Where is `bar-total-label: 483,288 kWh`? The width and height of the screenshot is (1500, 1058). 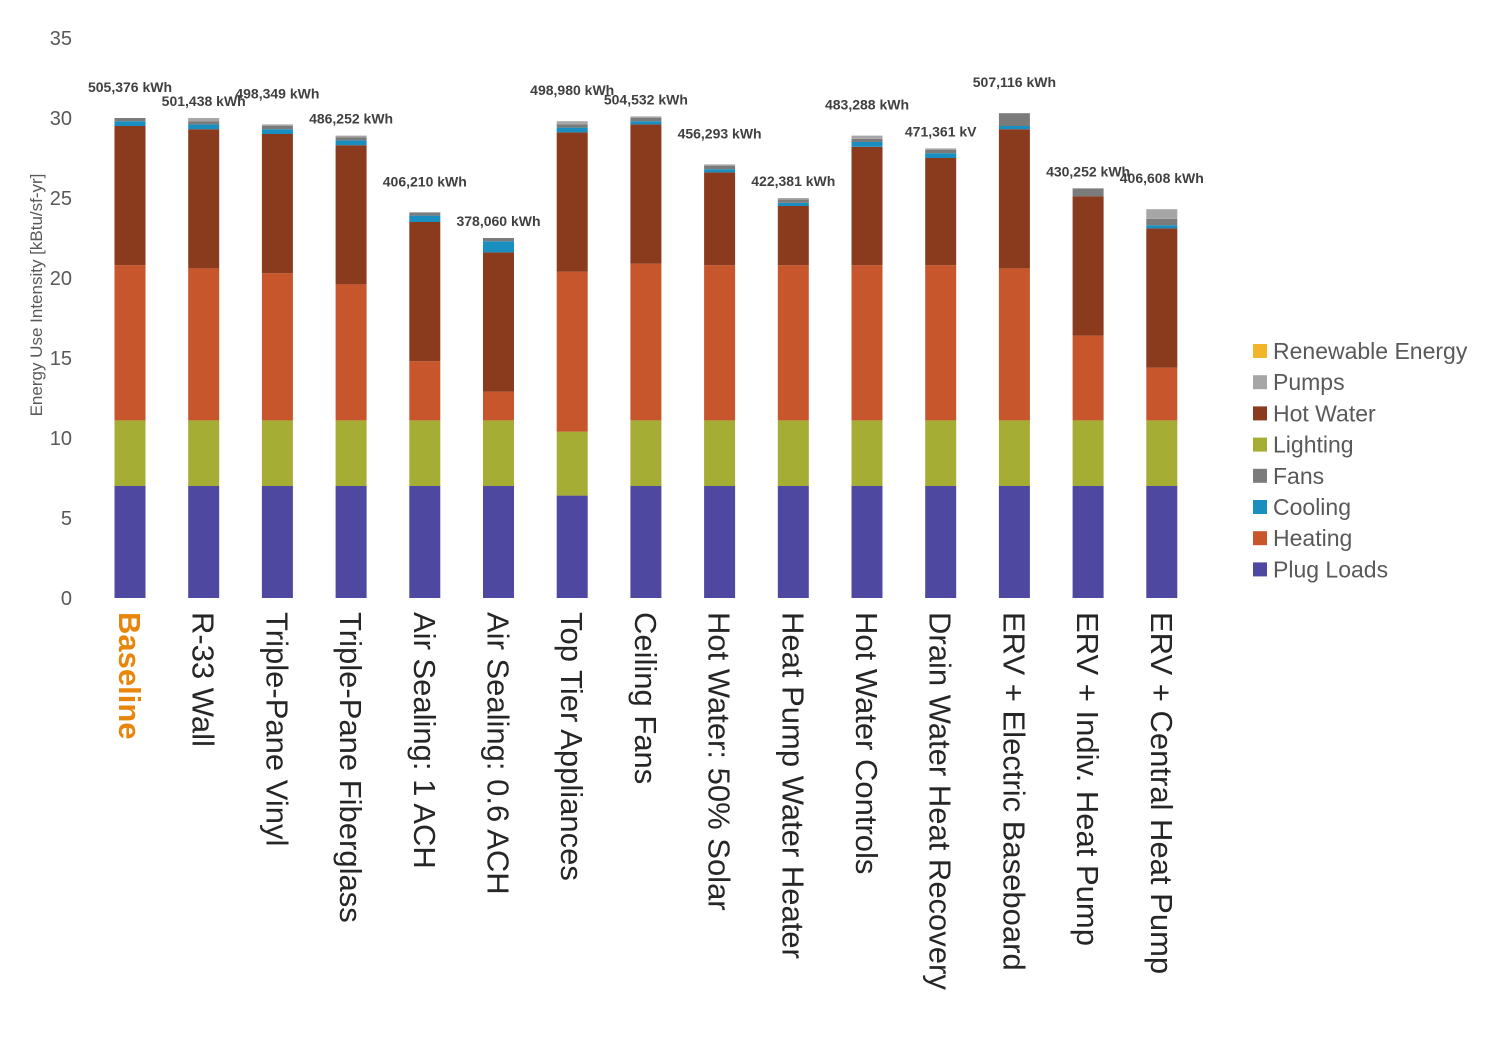 bar-total-label: 483,288 kWh is located at coordinates (867, 105).